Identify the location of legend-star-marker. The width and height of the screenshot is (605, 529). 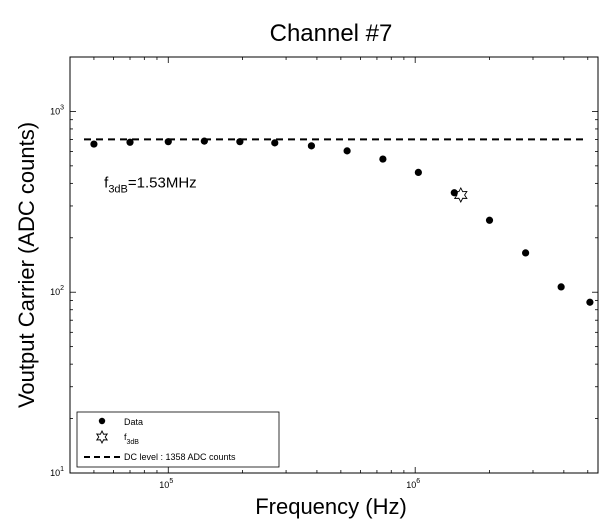
(102, 437).